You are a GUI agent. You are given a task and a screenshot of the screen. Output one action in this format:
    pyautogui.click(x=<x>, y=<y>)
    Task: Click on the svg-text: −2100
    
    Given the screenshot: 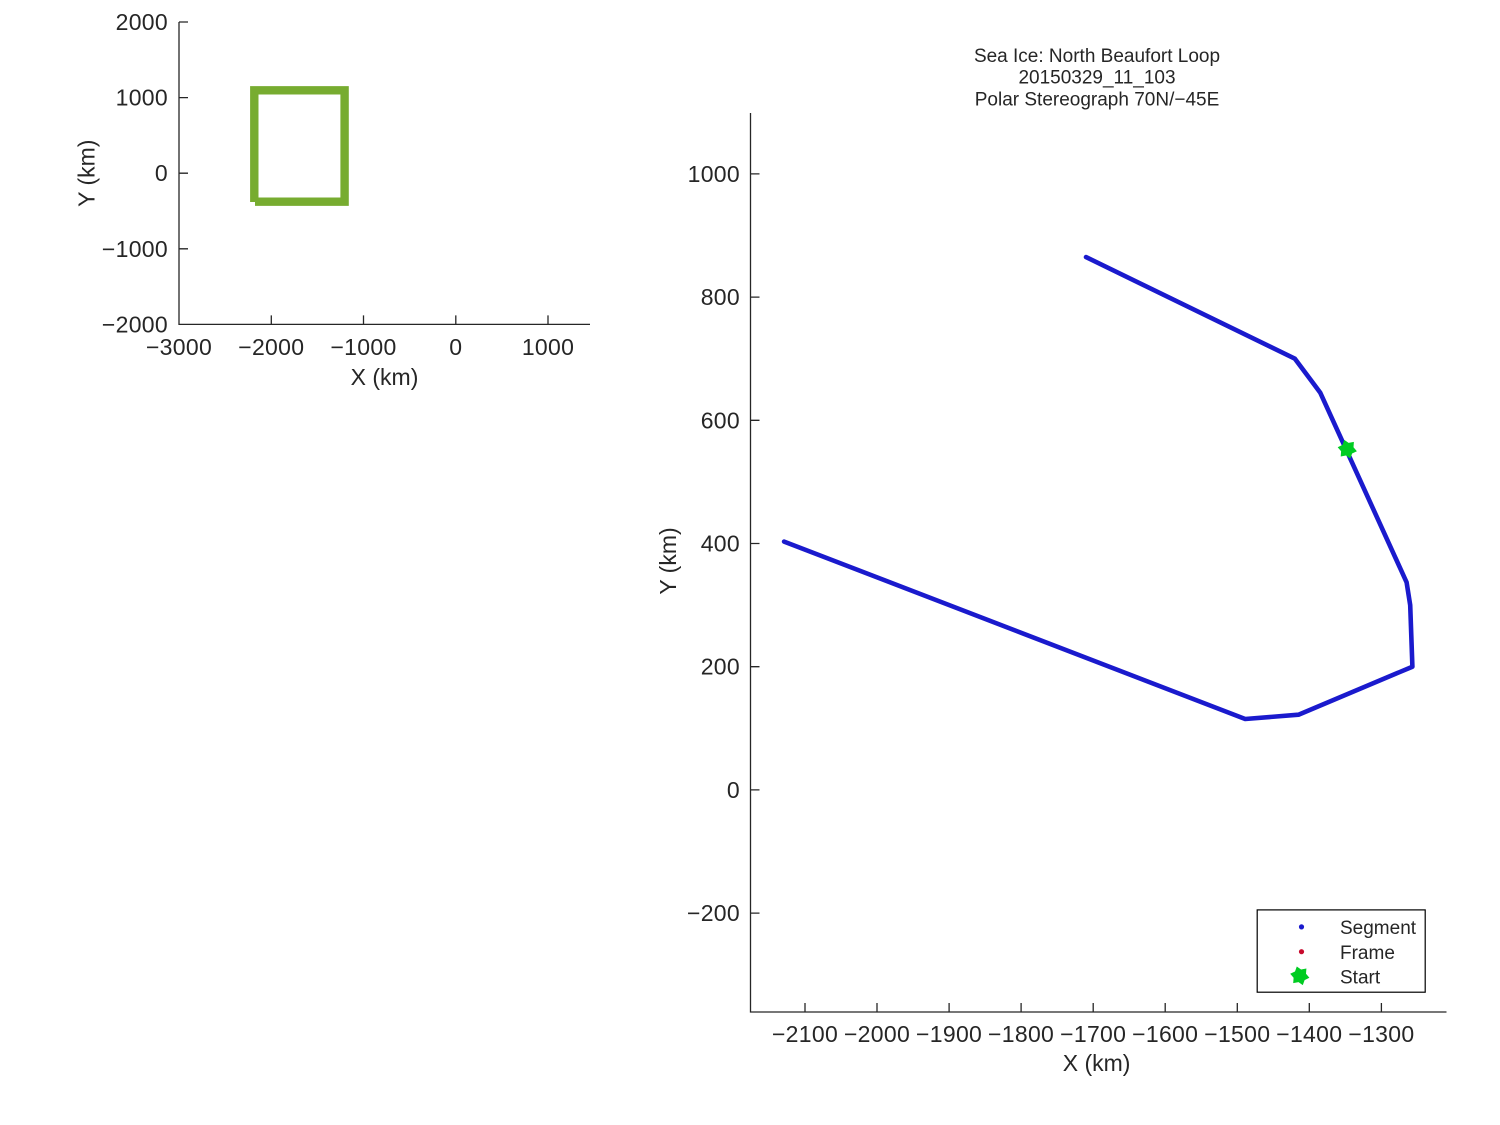 What is the action you would take?
    pyautogui.click(x=805, y=1034)
    